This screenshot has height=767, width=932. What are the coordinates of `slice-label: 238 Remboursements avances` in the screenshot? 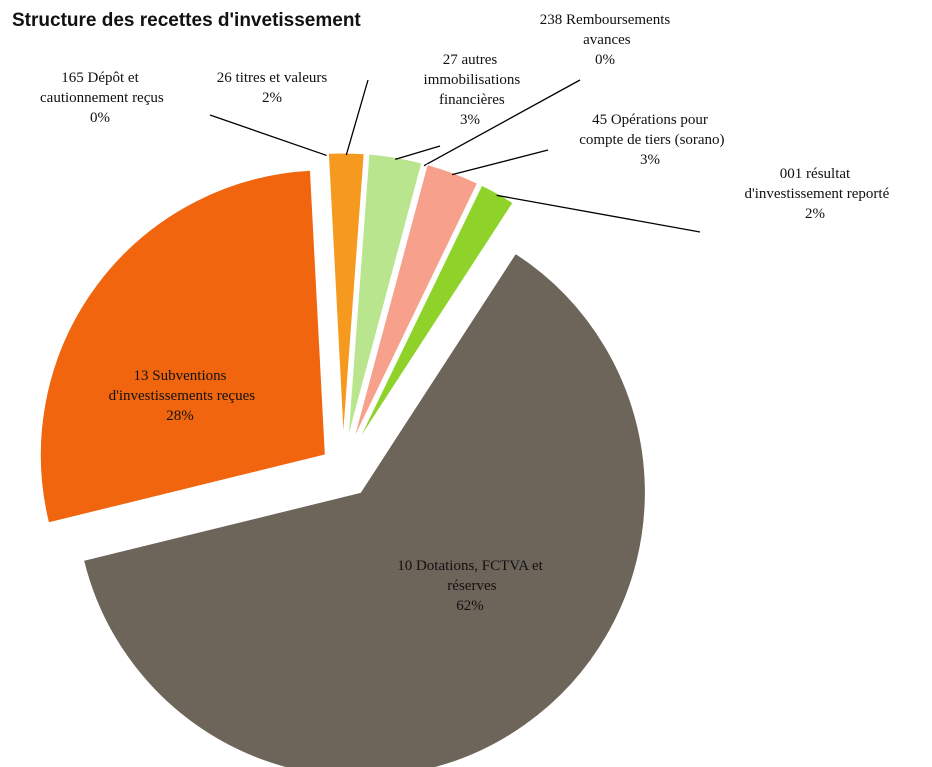 It's located at (605, 30).